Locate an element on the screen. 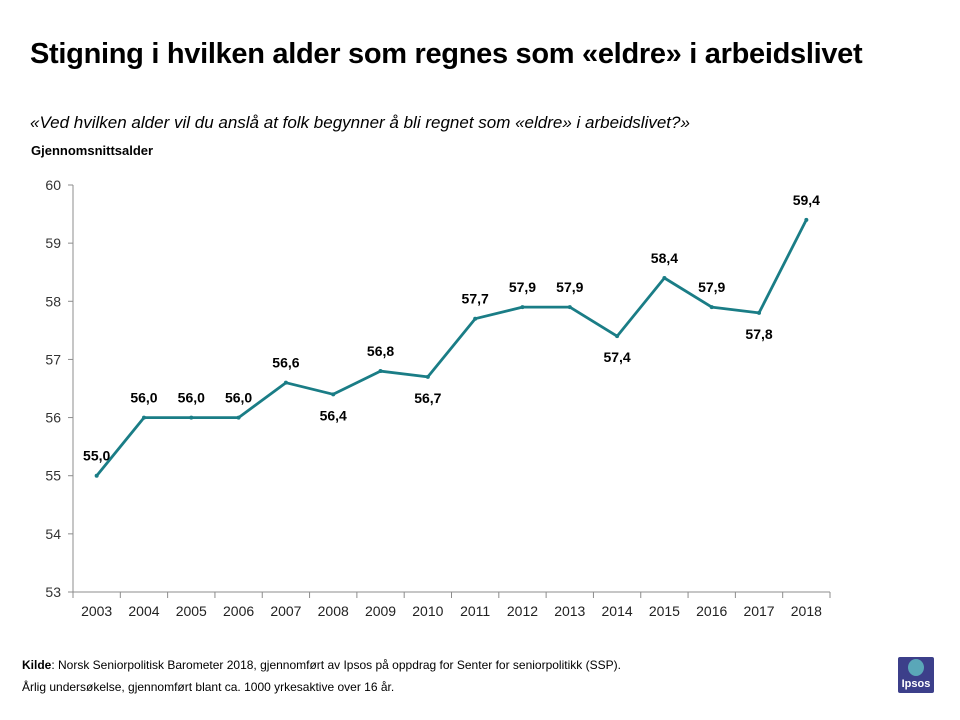  y-tick-label: 56 is located at coordinates (53, 418).